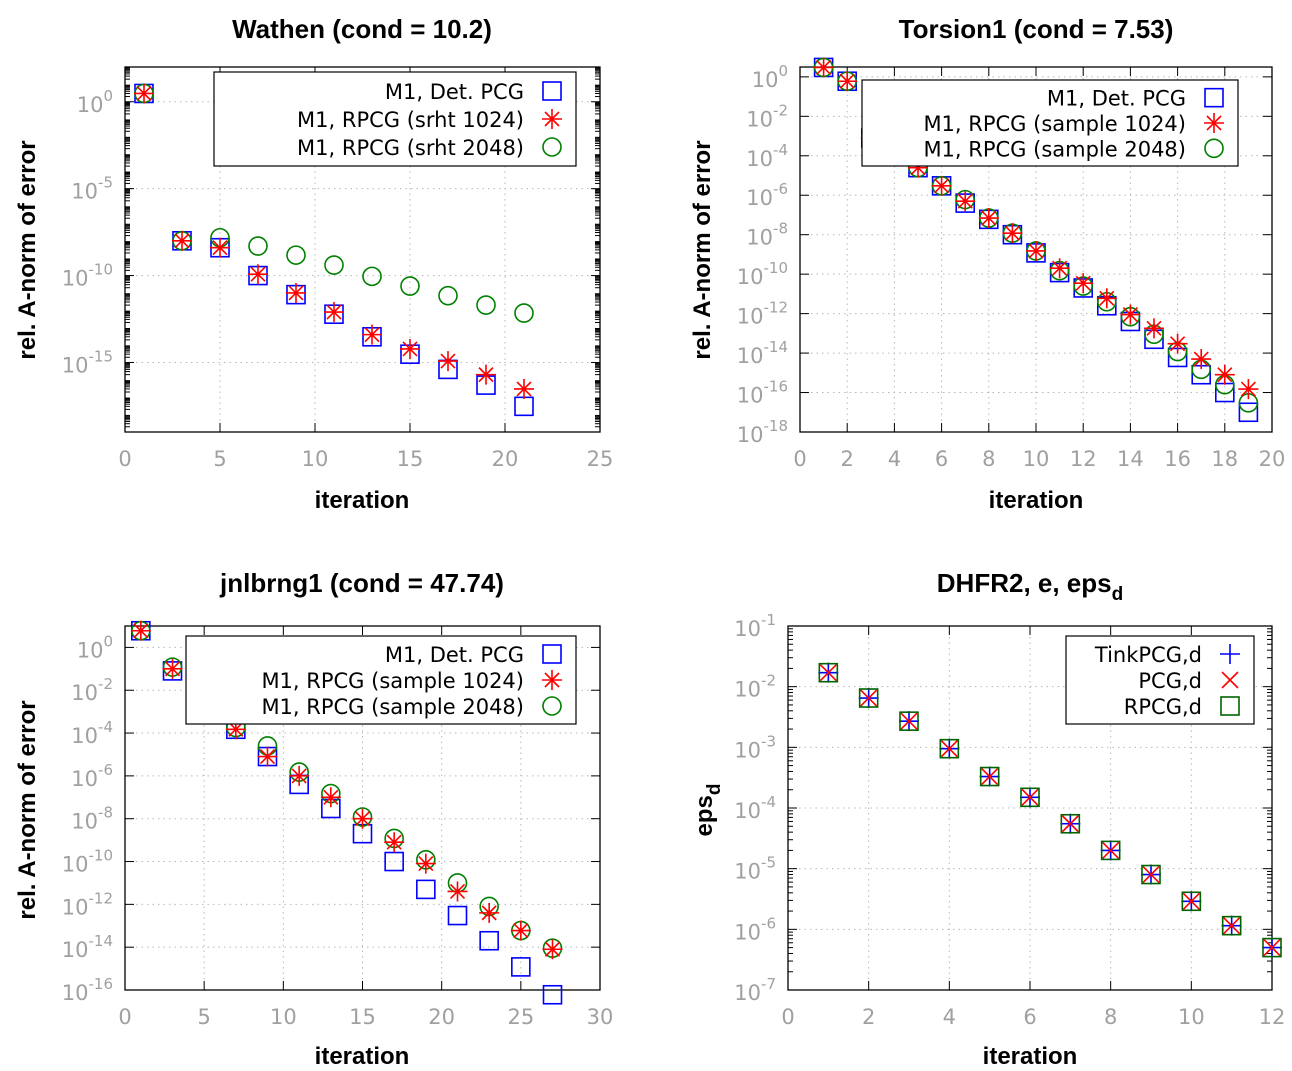  What do you see at coordinates (702, 249) in the screenshot?
I see `y-axis-label: rel. A-norm of error` at bounding box center [702, 249].